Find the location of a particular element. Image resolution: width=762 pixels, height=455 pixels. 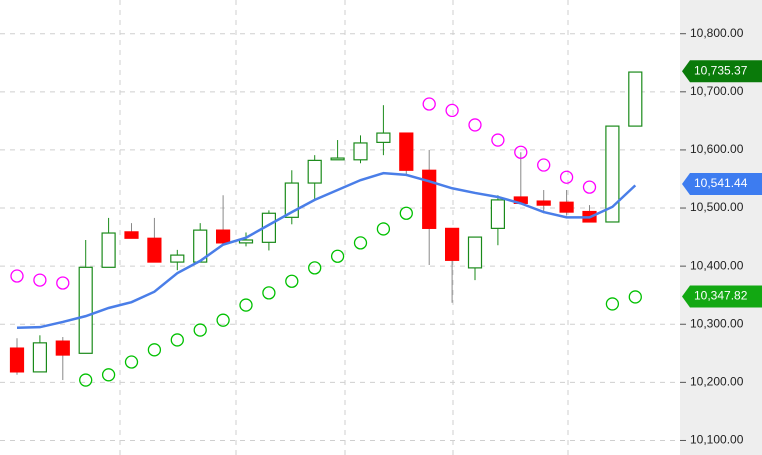

price-tag-label: 10,347.82 is located at coordinates (721, 296).